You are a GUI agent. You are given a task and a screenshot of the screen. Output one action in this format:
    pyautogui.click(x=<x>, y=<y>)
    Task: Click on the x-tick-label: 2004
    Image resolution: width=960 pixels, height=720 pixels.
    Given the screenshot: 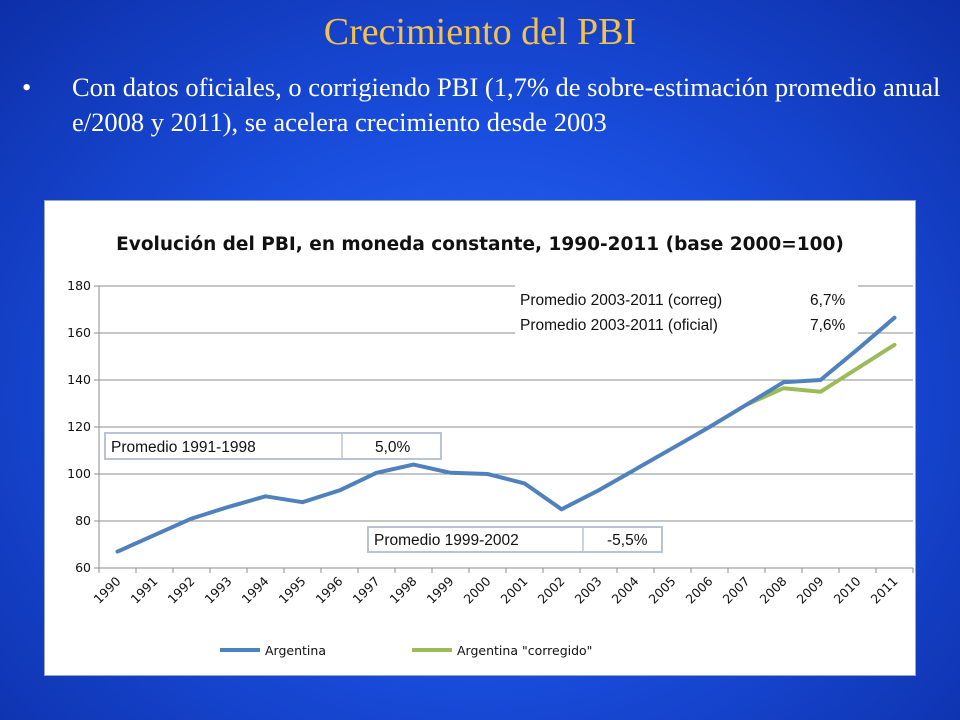 What is the action you would take?
    pyautogui.click(x=625, y=589)
    